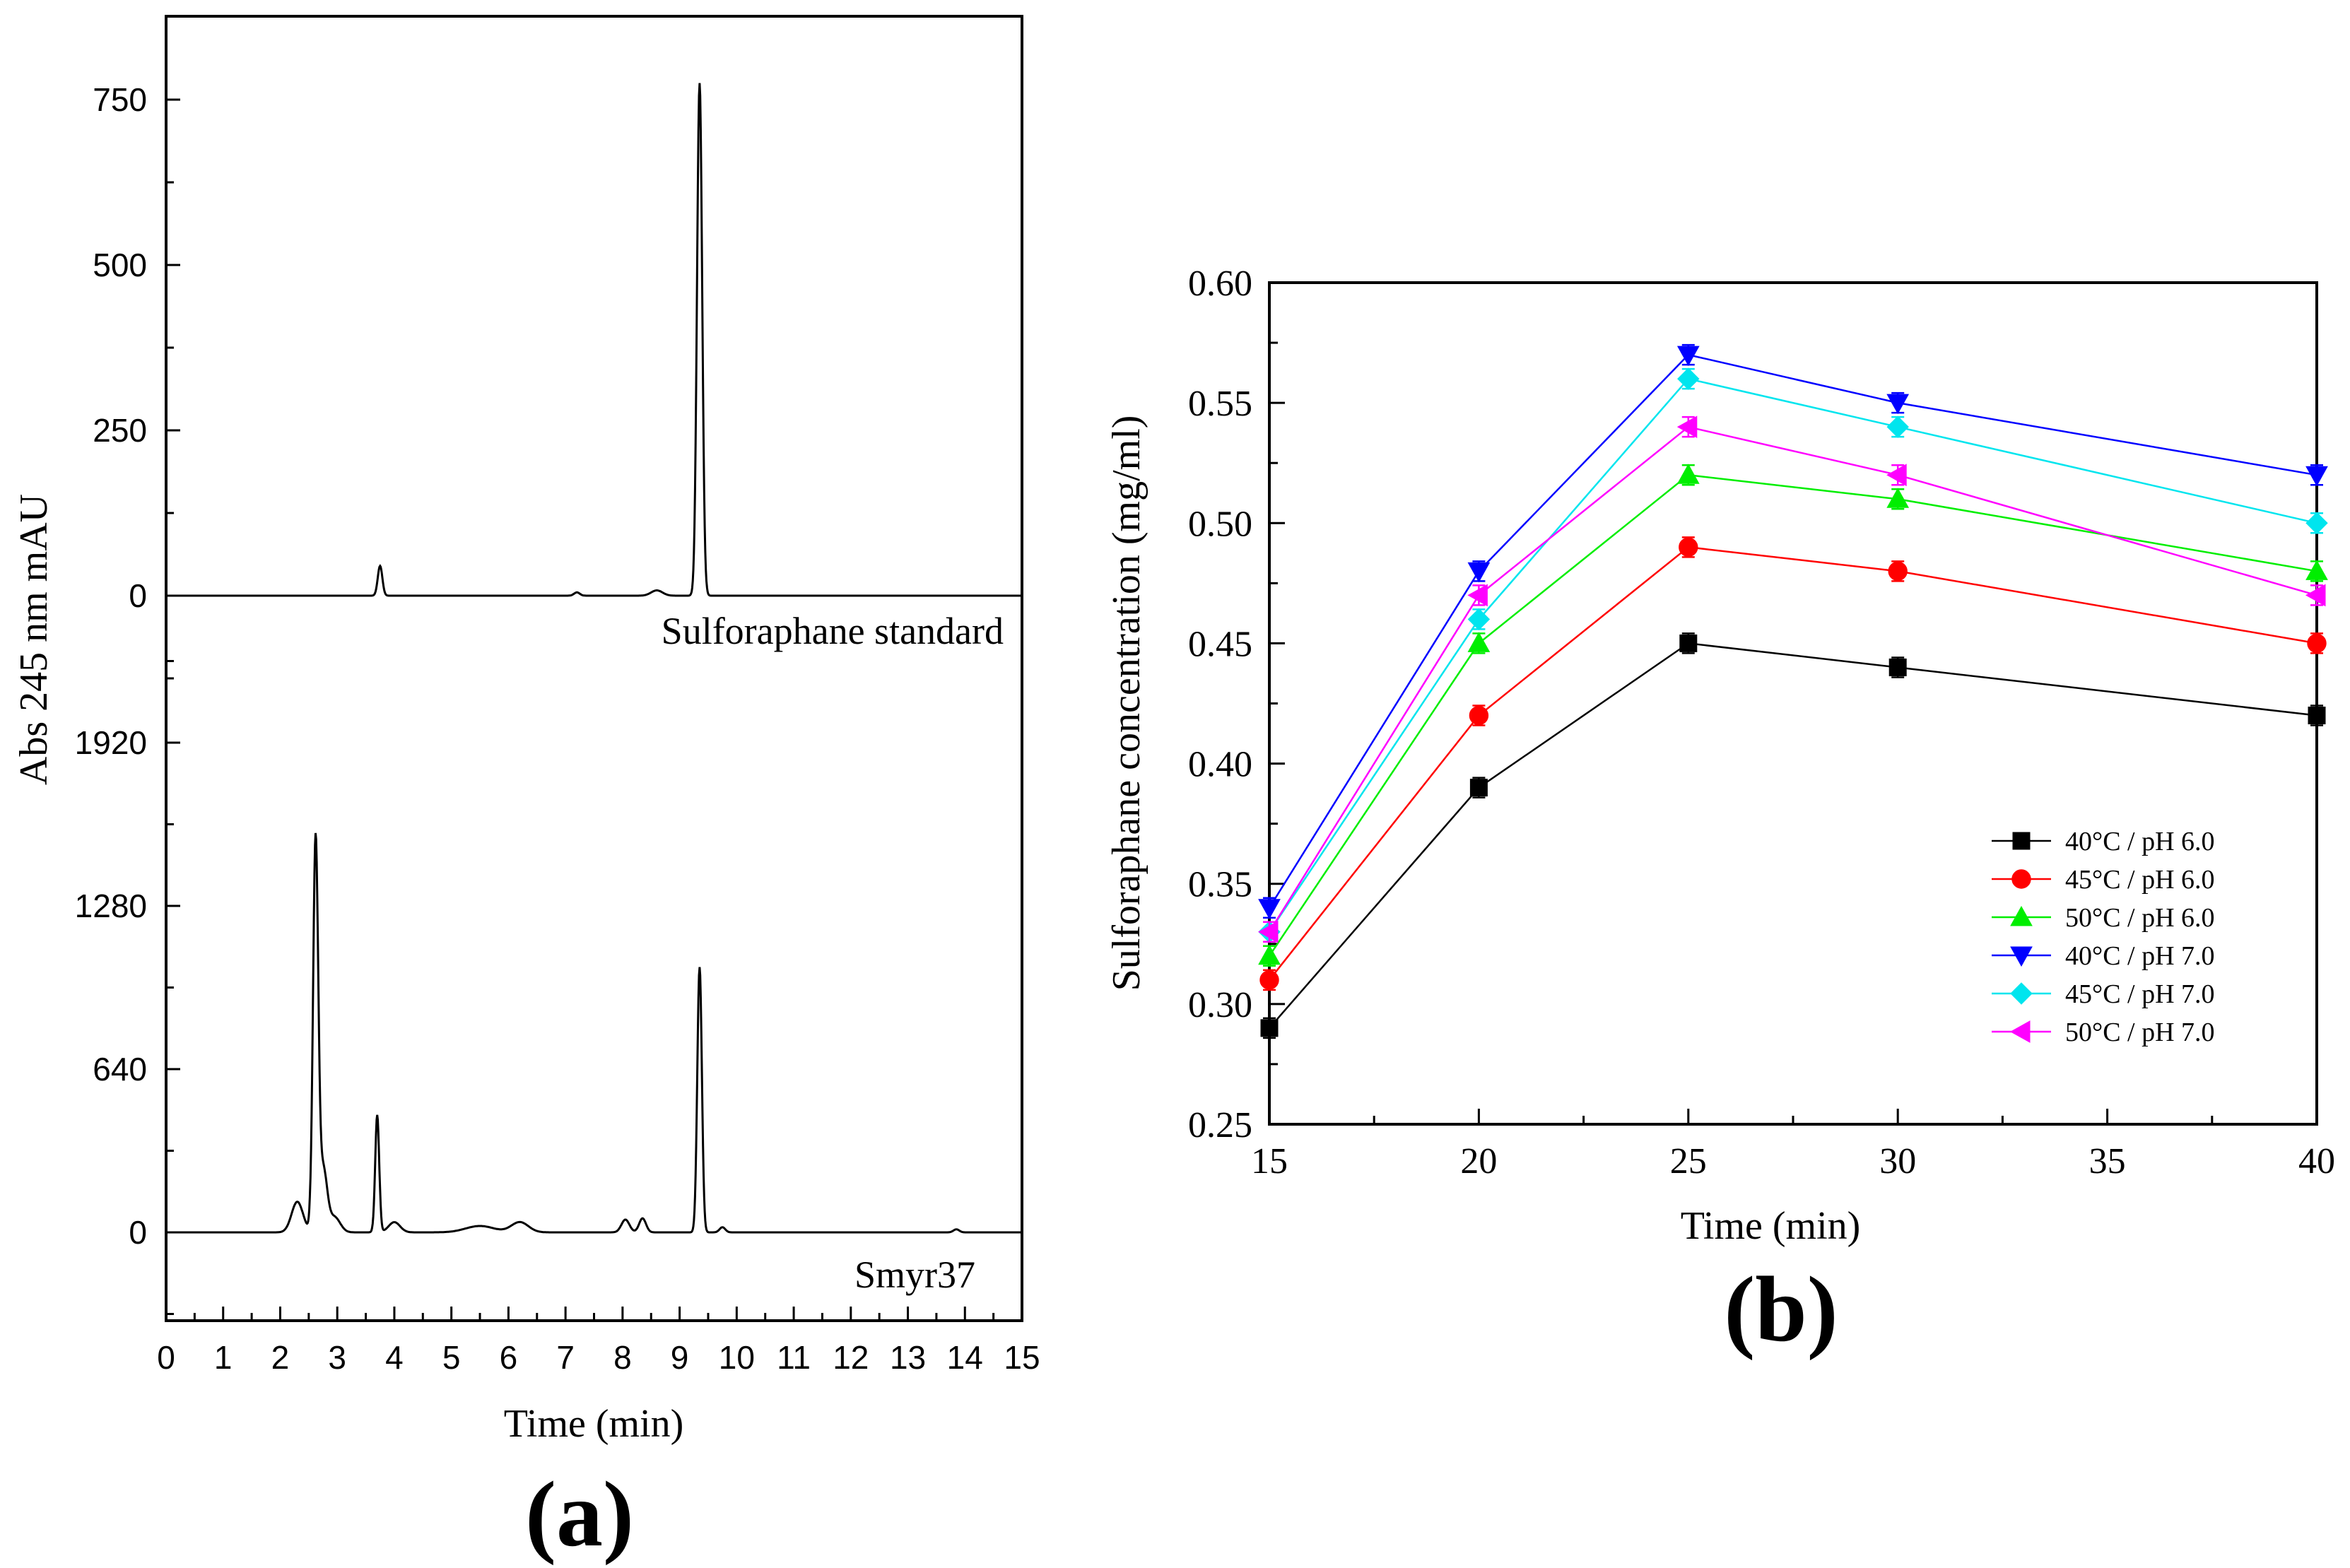 This screenshot has height=1568, width=2350. What do you see at coordinates (1781, 1309) in the screenshot?
I see `panel-b-label: (b)` at bounding box center [1781, 1309].